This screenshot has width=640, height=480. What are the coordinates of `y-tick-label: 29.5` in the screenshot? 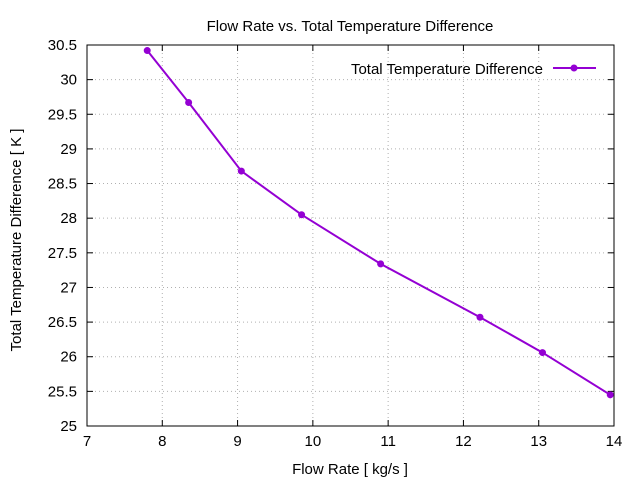 It's located at (62, 114).